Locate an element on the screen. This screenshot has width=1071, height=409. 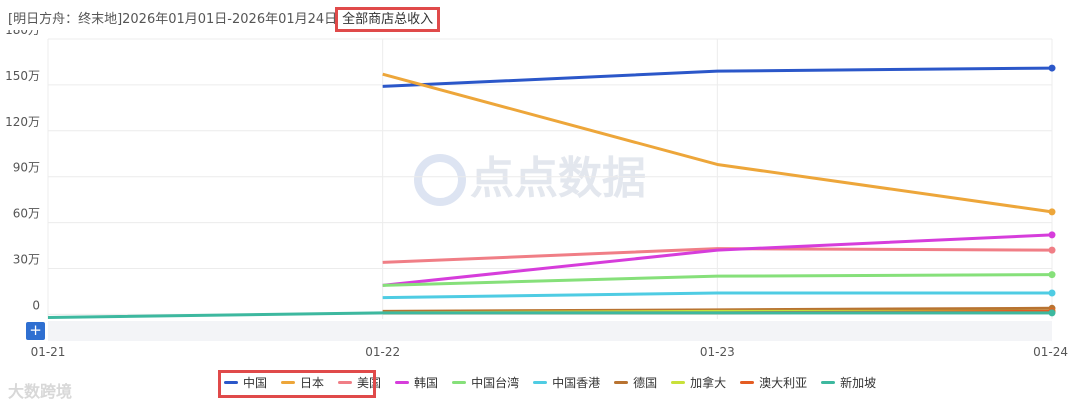
legend-label: 澳大利亚 is located at coordinates (783, 383).